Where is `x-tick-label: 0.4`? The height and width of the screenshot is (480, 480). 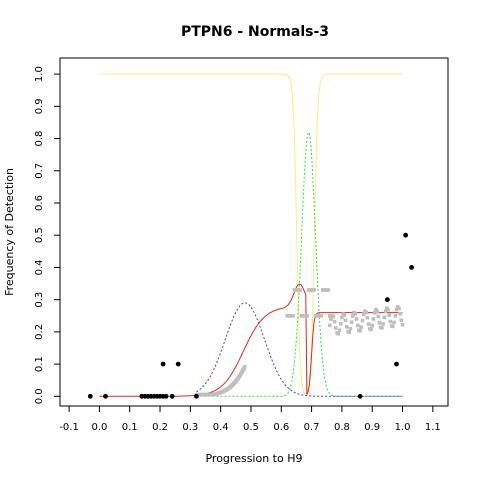
x-tick-label: 0.4 is located at coordinates (221, 427).